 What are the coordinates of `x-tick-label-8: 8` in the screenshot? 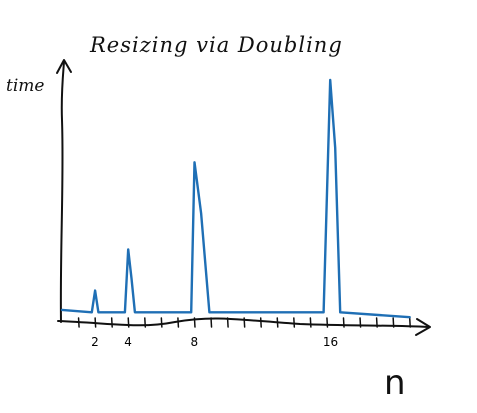 It's located at (194, 342).